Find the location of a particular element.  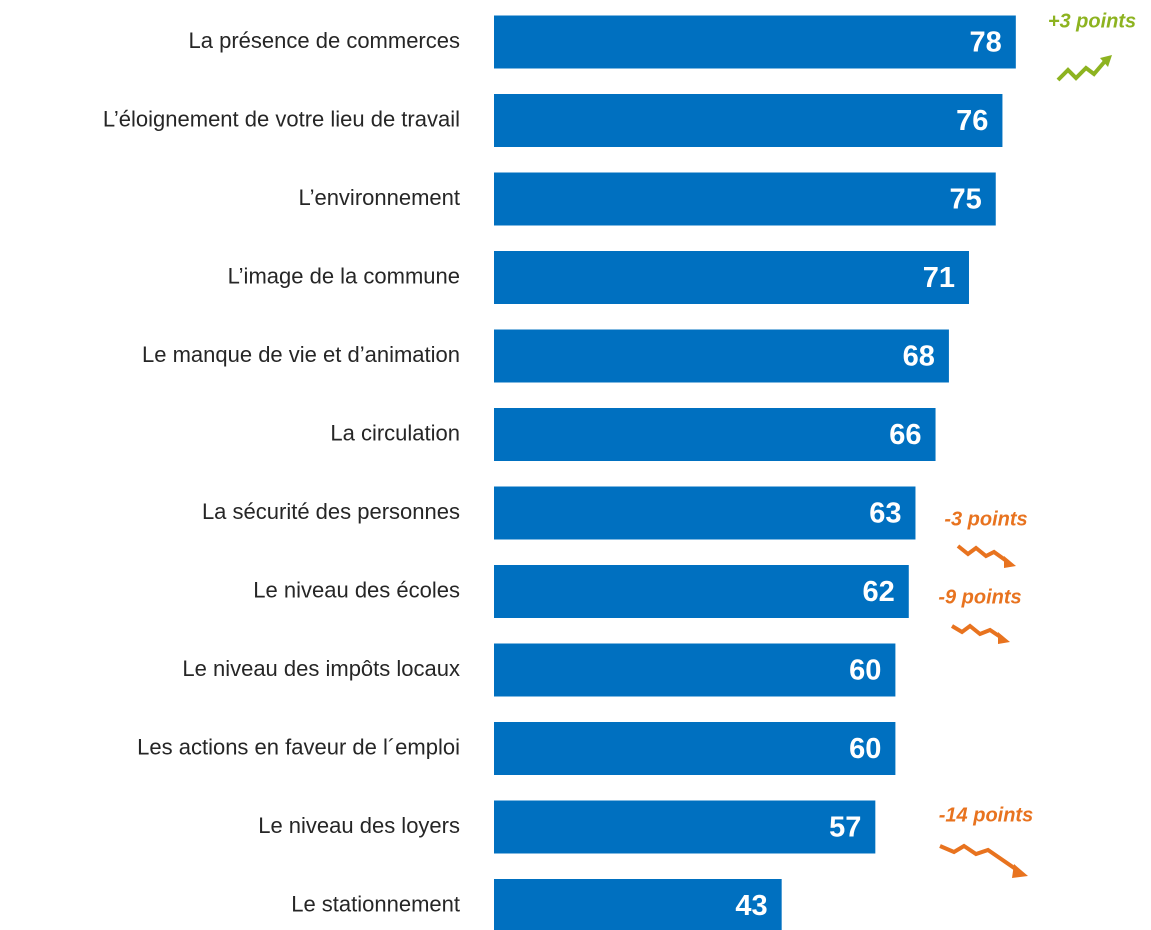

value-label: 76 is located at coordinates (972, 121).